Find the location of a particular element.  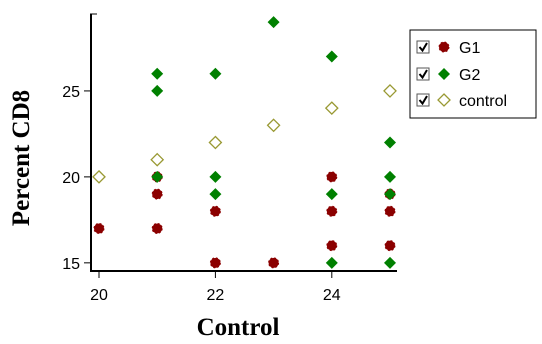

y-tick-label: 20 is located at coordinates (71, 178).